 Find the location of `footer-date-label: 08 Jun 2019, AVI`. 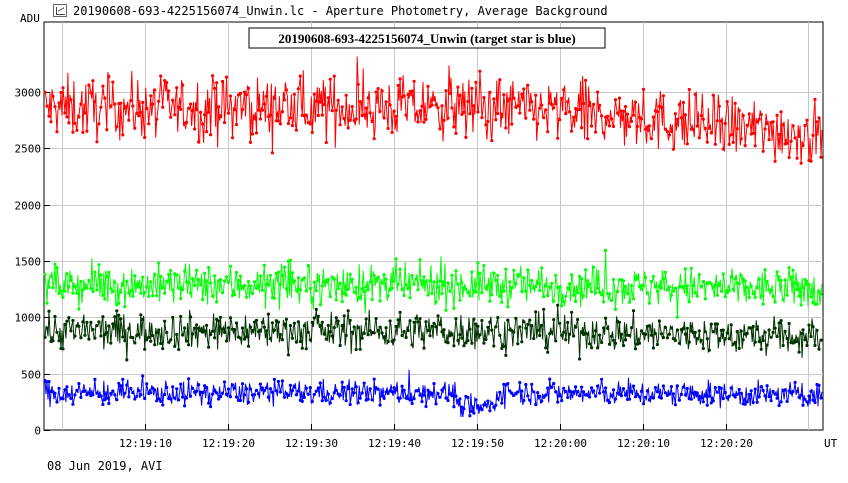

footer-date-label: 08 Jun 2019, AVI is located at coordinates (105, 466).